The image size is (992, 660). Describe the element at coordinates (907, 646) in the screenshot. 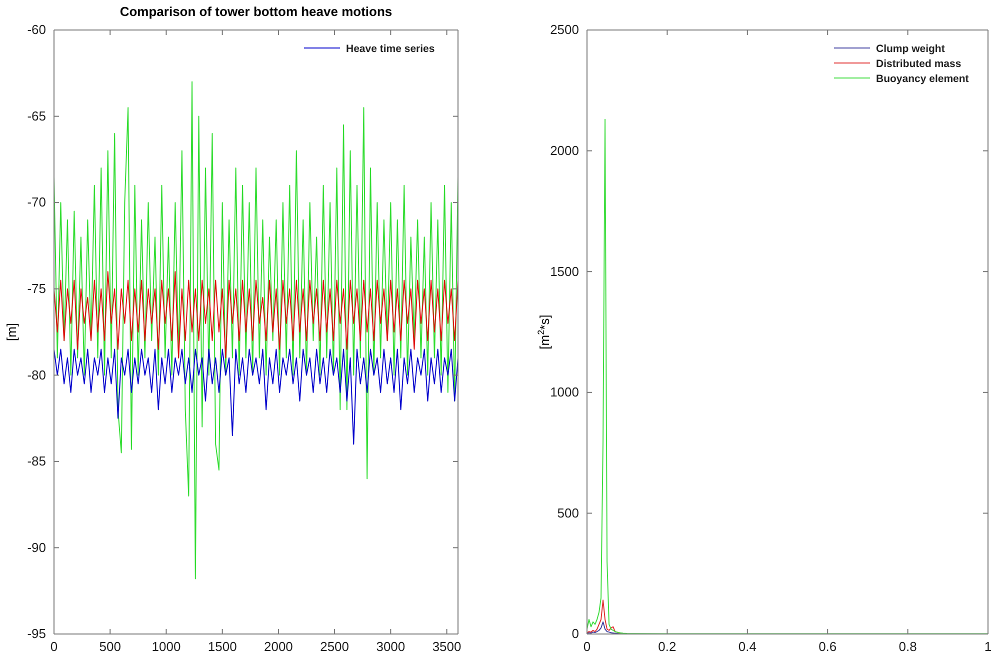

I see `x-tick-label: 0.8` at that location.